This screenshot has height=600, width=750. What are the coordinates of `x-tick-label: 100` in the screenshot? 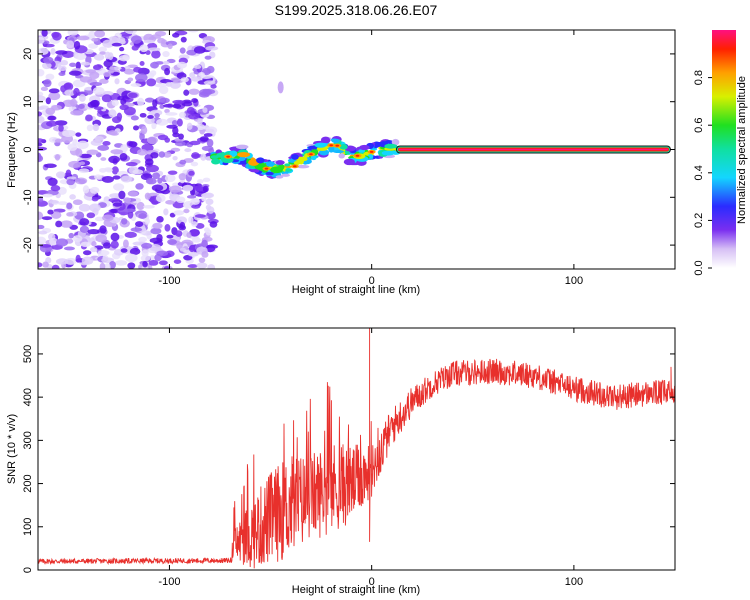 It's located at (574, 281).